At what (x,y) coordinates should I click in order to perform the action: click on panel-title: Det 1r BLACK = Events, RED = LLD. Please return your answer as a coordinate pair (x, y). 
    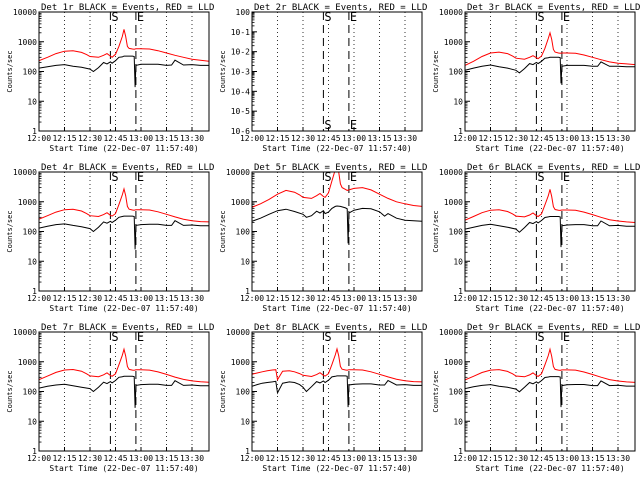
    Looking at the image, I should click on (127, 8).